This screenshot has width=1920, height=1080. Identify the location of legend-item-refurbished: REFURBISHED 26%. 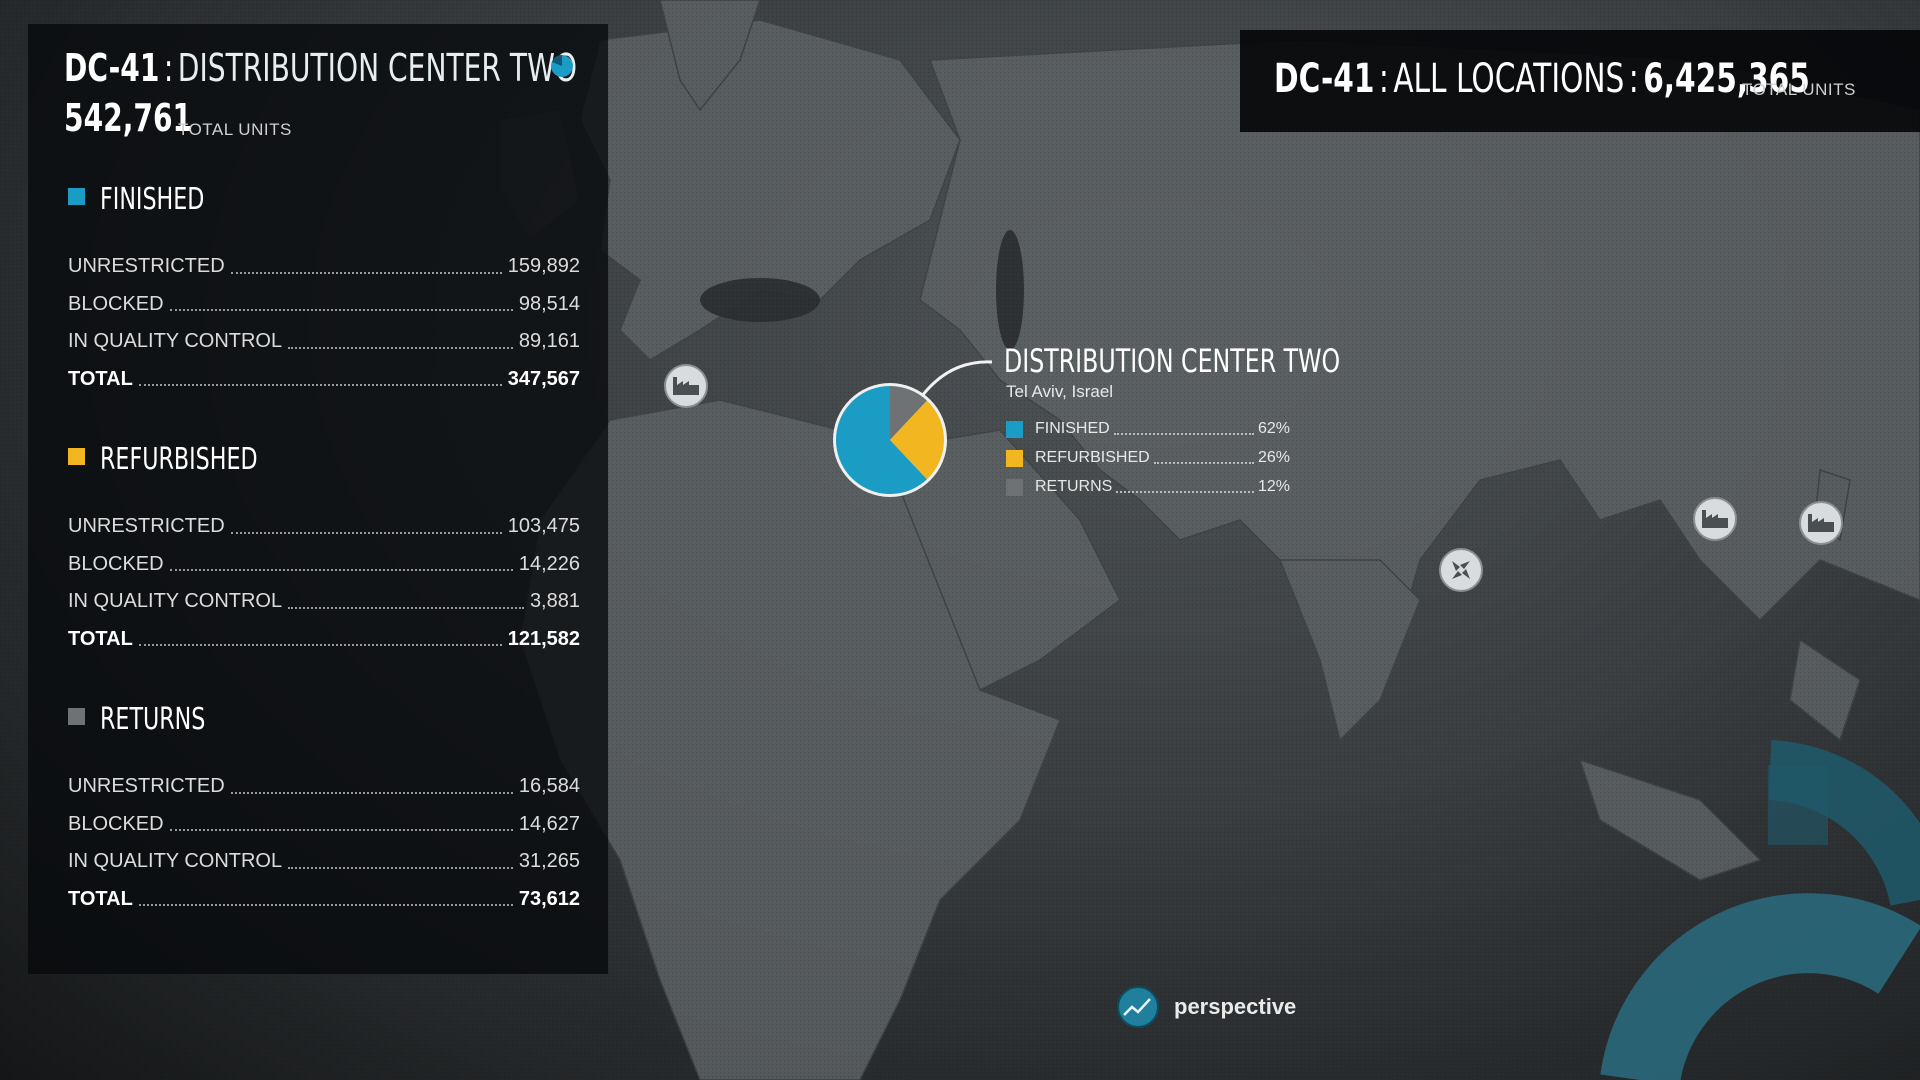
(1148, 458).